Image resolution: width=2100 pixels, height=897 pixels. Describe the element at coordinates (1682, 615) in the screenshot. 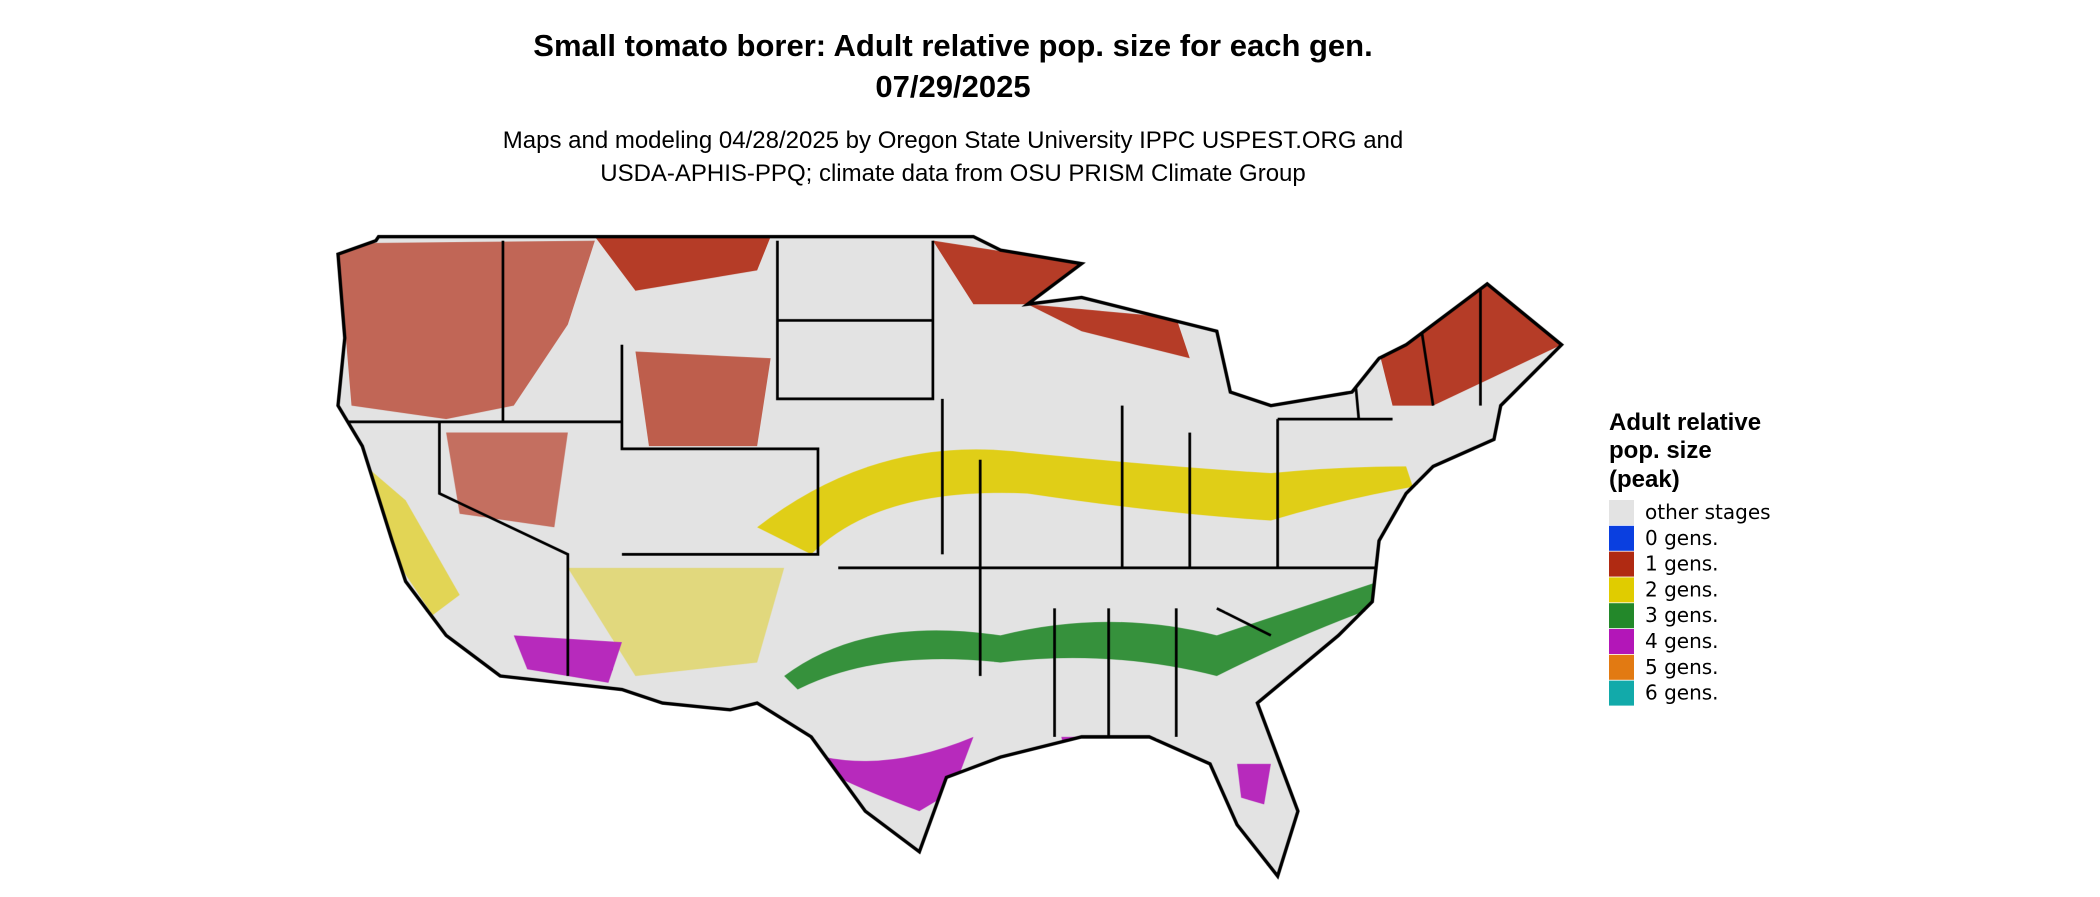

I see `legend-label: 3 gens.` at that location.